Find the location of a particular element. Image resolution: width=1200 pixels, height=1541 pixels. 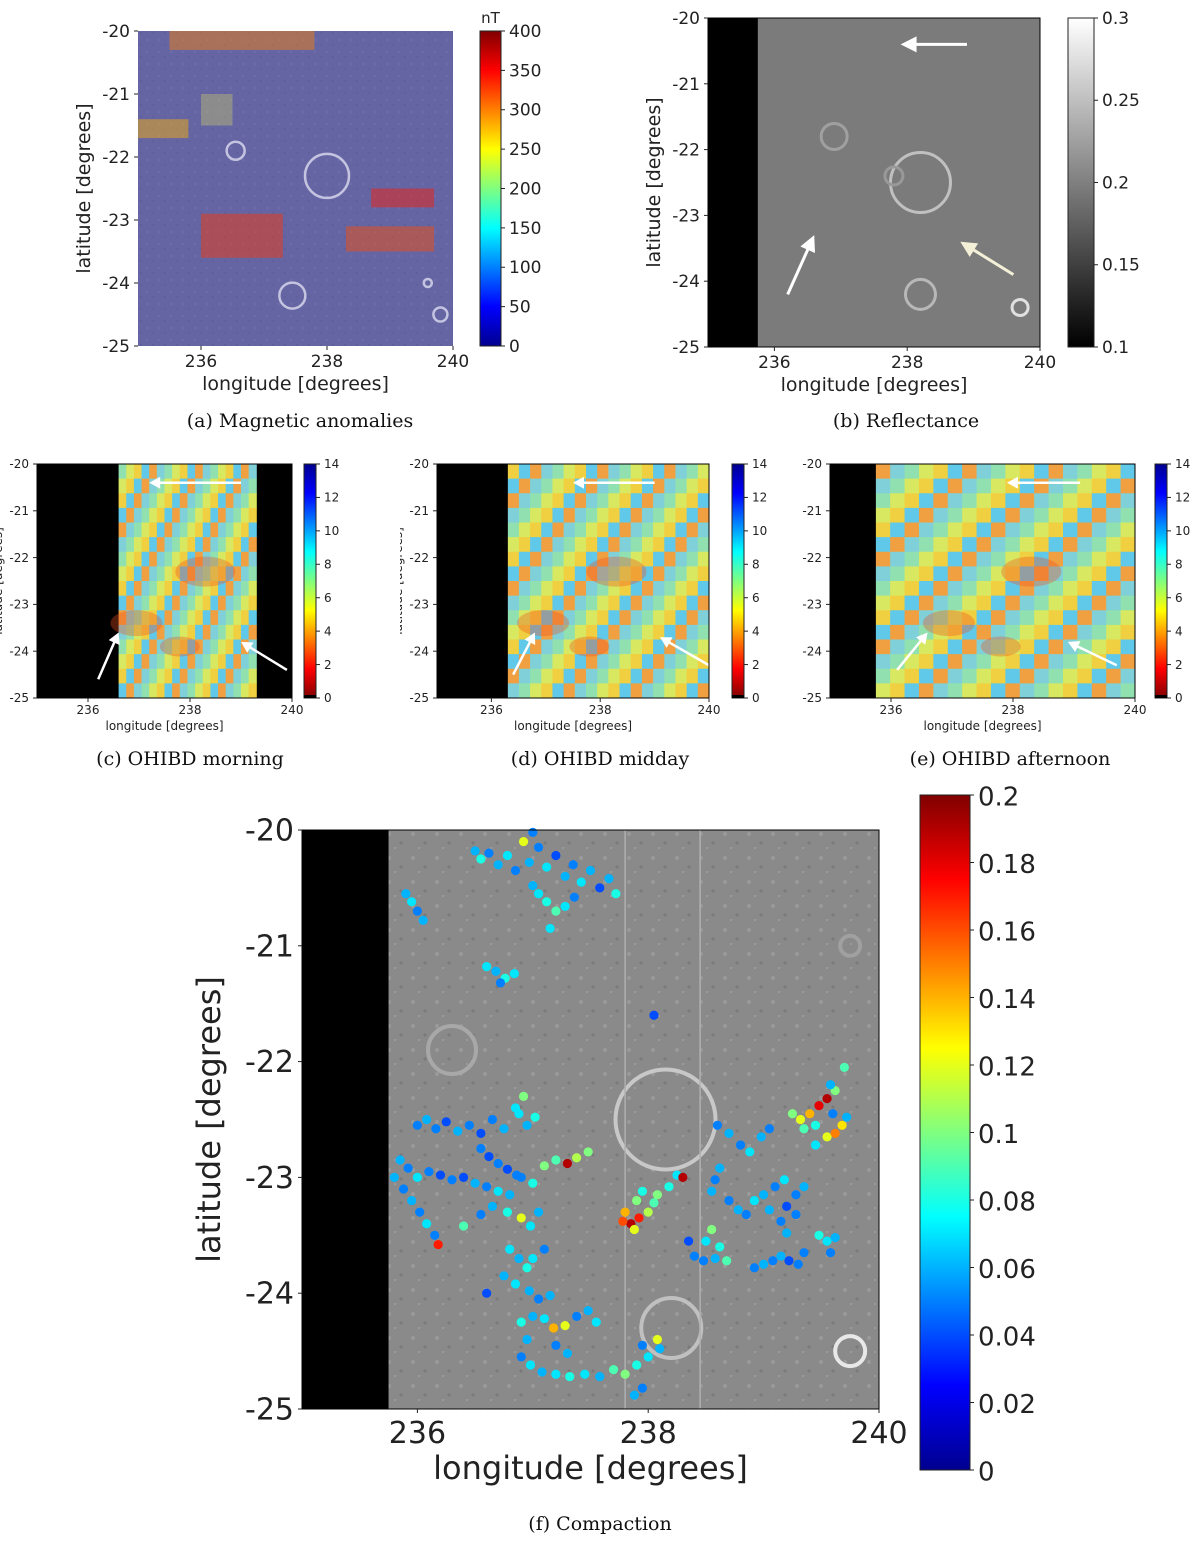

reflectance-image is located at coordinates (874, 182).